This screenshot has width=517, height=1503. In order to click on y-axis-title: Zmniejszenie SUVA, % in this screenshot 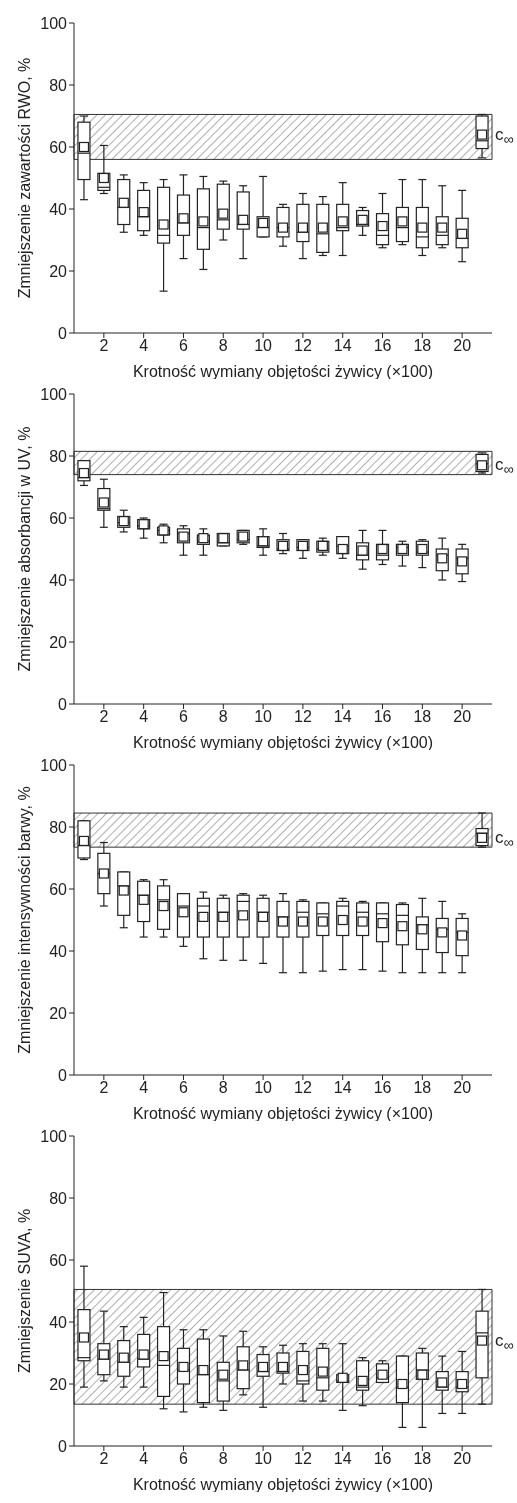, I will do `click(24, 1291)`.